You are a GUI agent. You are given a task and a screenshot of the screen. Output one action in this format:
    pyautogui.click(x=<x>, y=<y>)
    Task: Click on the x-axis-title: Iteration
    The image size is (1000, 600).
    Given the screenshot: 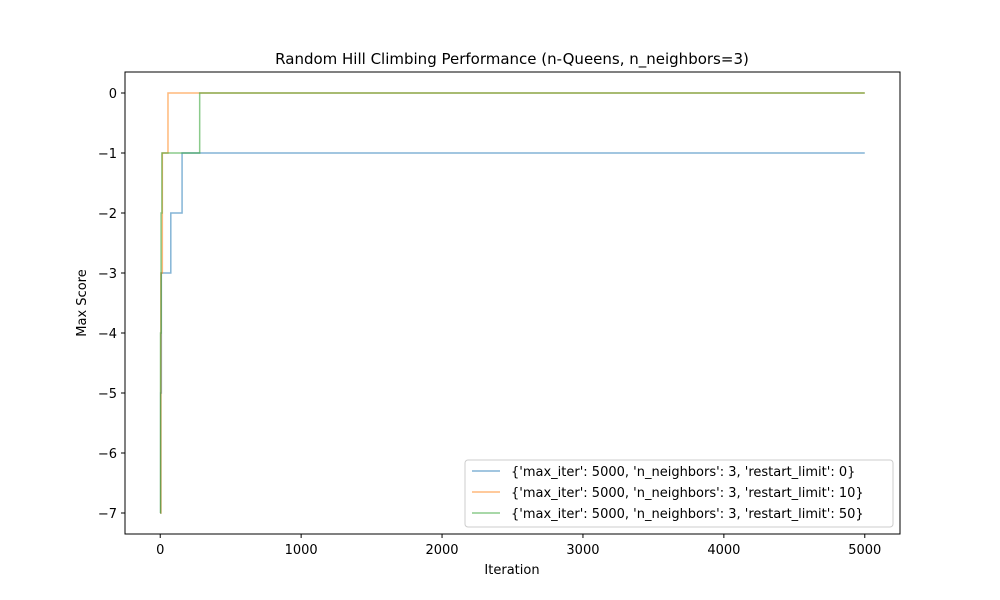 What is the action you would take?
    pyautogui.click(x=511, y=570)
    